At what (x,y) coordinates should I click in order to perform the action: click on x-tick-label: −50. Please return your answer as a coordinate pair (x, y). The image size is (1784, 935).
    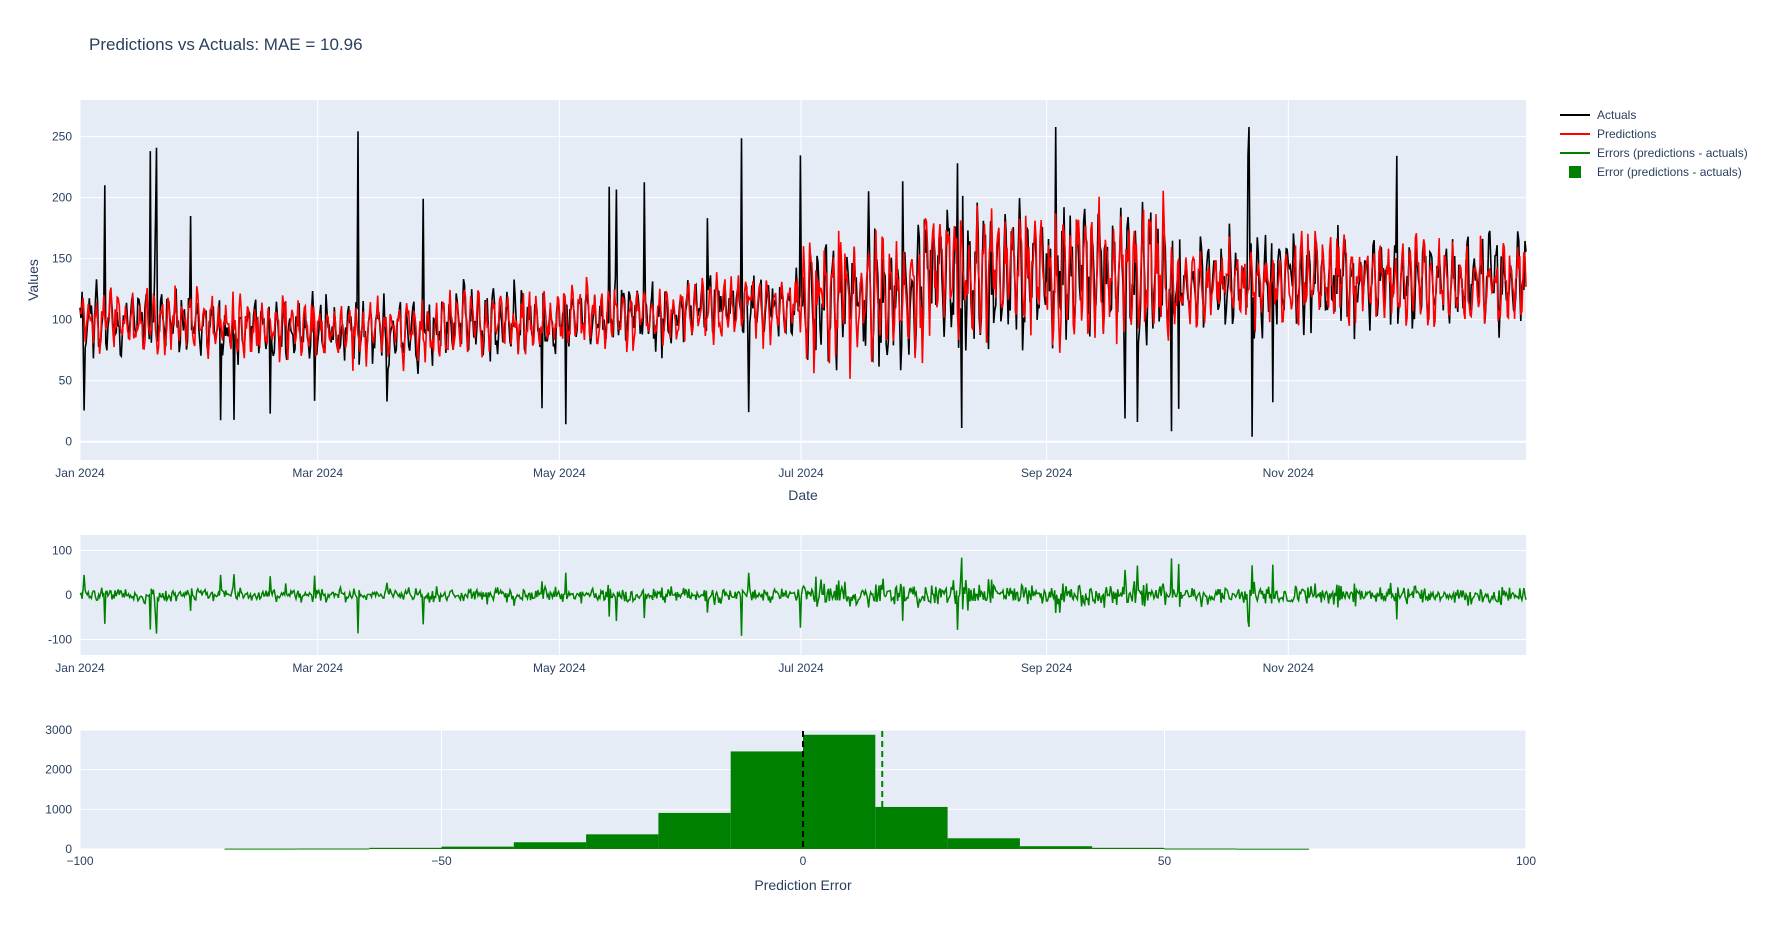
    Looking at the image, I should click on (441, 861).